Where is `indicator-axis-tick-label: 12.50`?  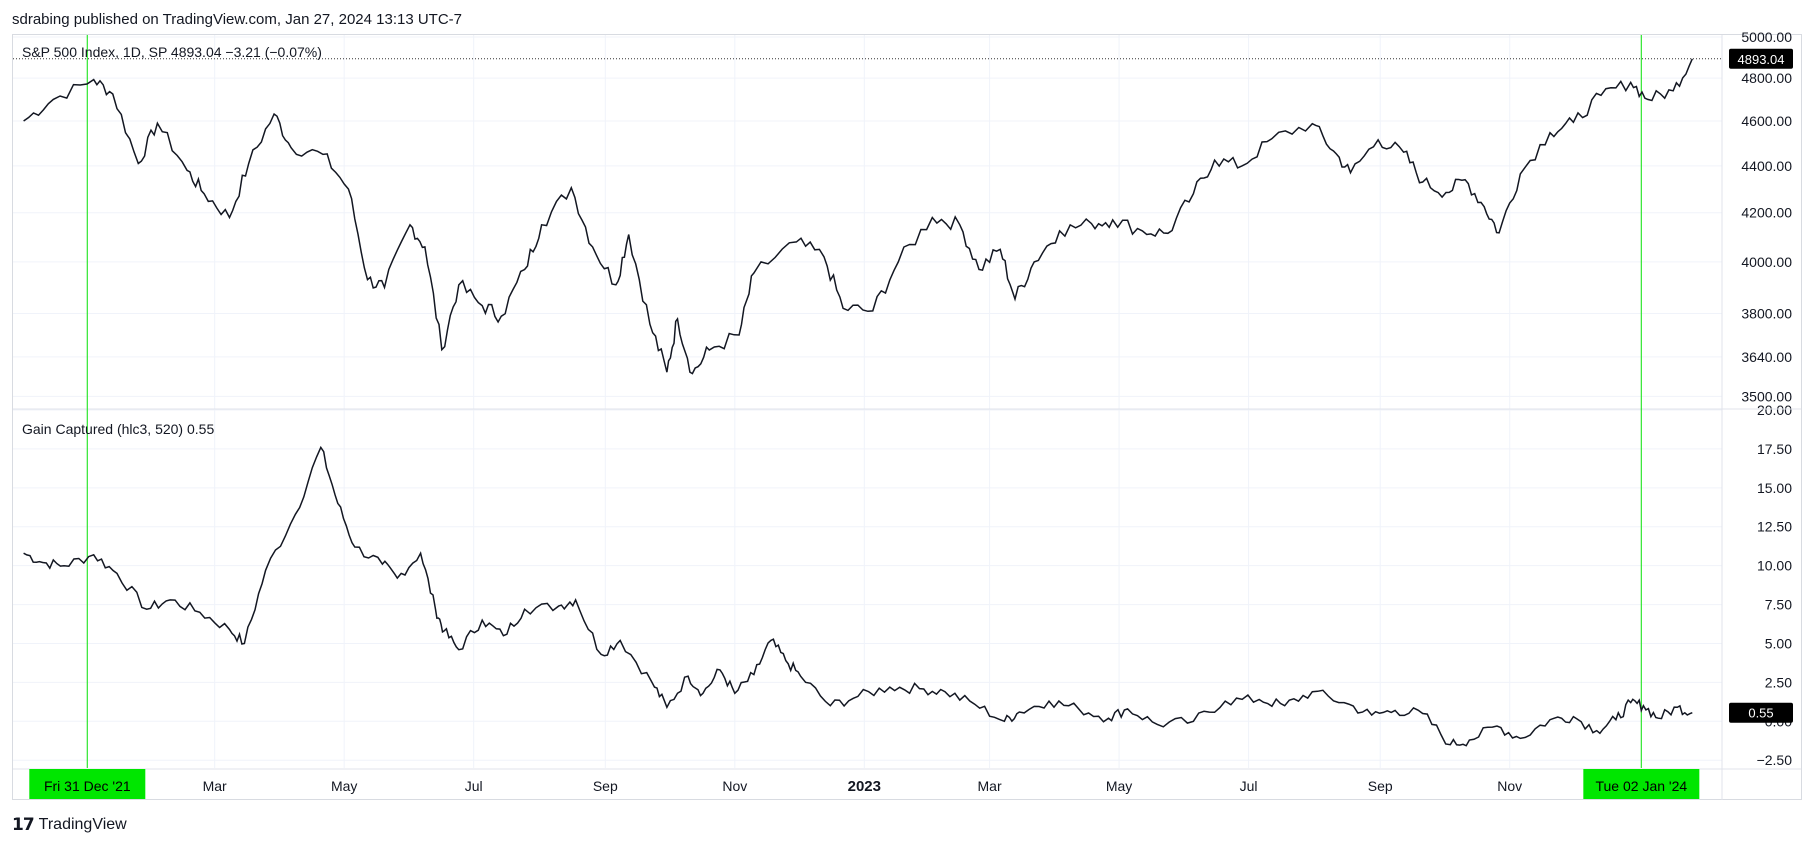 indicator-axis-tick-label: 12.50 is located at coordinates (1774, 527).